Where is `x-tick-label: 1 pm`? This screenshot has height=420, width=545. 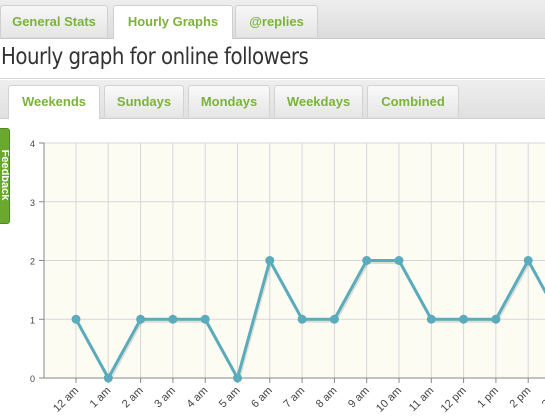 x-tick-label: 1 pm is located at coordinates (488, 398).